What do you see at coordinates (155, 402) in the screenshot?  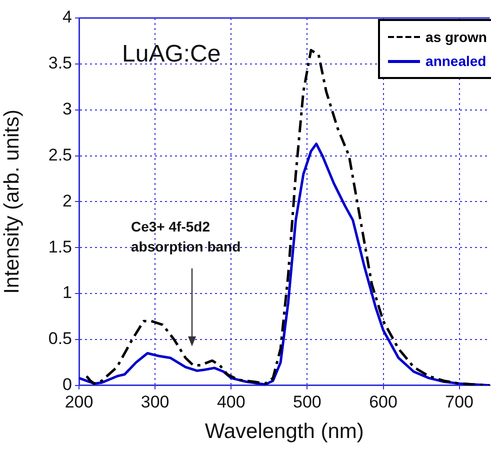 I see `x-tick-label: 300` at bounding box center [155, 402].